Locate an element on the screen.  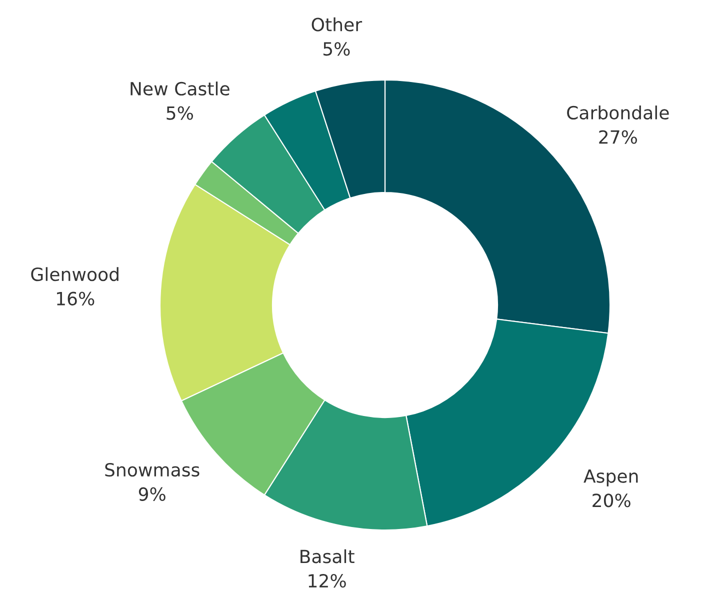
slice-label: Carbondale is located at coordinates (618, 113).